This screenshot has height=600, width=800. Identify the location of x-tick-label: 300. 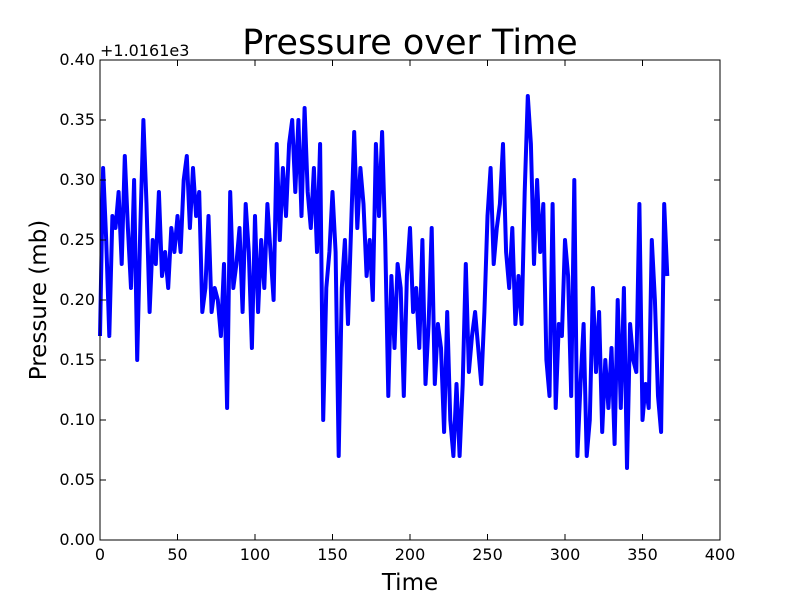
(565, 554).